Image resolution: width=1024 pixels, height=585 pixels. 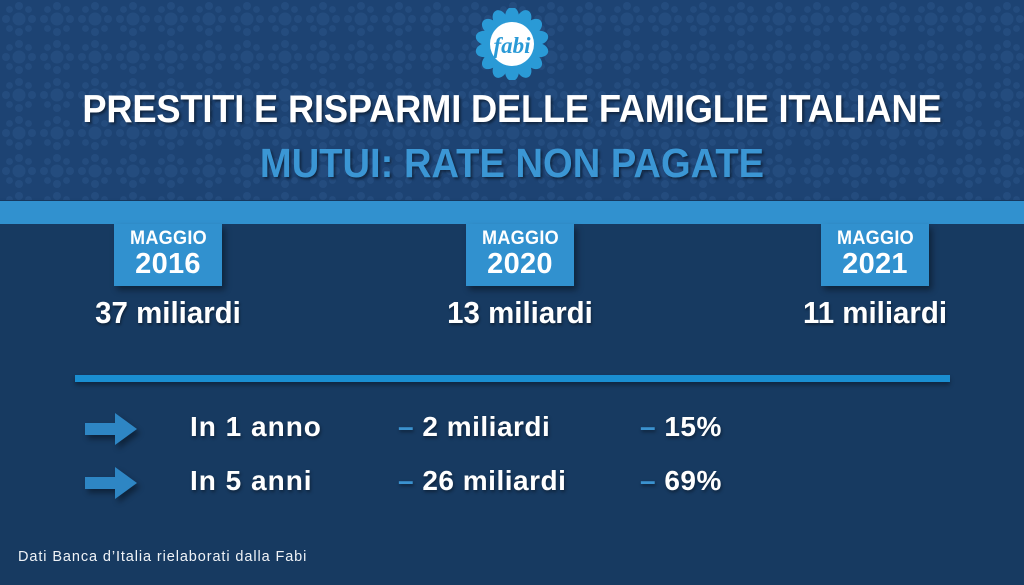 What do you see at coordinates (875, 264) in the screenshot?
I see `period-year: 2021` at bounding box center [875, 264].